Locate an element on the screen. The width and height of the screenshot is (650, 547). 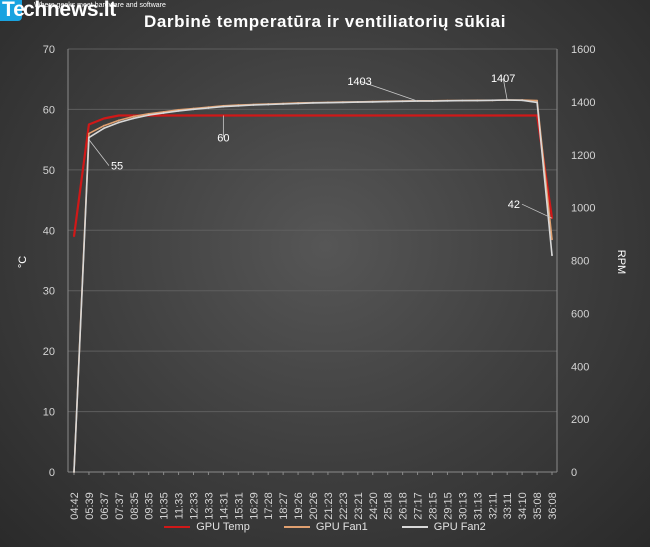
x-tick-label: 34:10 is located at coordinates (523, 506).